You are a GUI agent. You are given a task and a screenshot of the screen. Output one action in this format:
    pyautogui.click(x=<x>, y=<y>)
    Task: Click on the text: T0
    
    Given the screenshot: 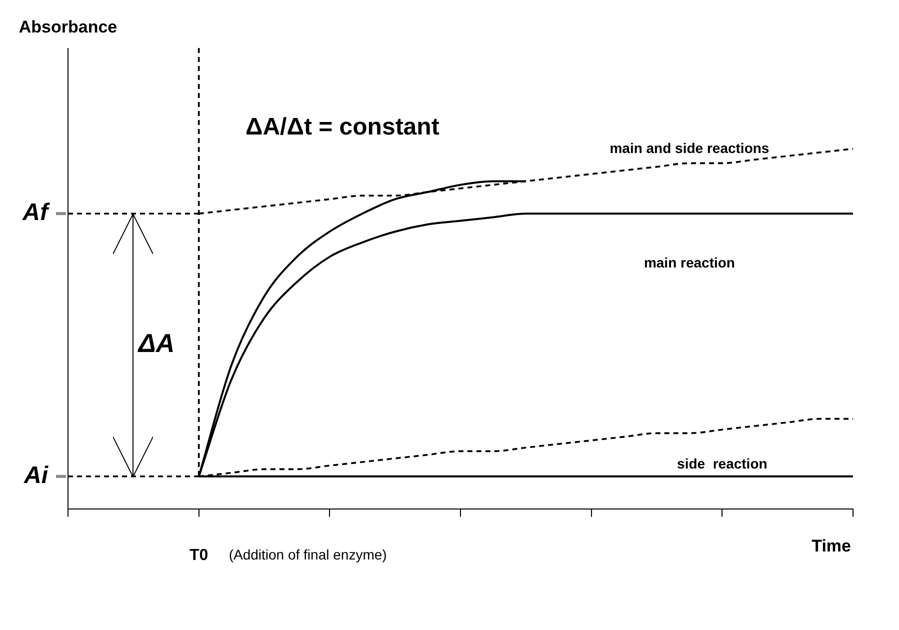 What is the action you would take?
    pyautogui.click(x=198, y=555)
    